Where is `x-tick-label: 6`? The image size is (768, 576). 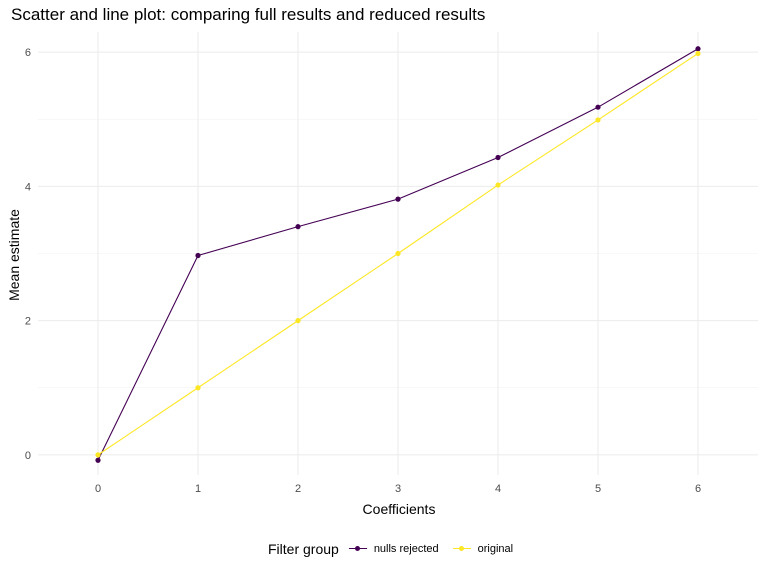
x-tick-label: 6 is located at coordinates (698, 489).